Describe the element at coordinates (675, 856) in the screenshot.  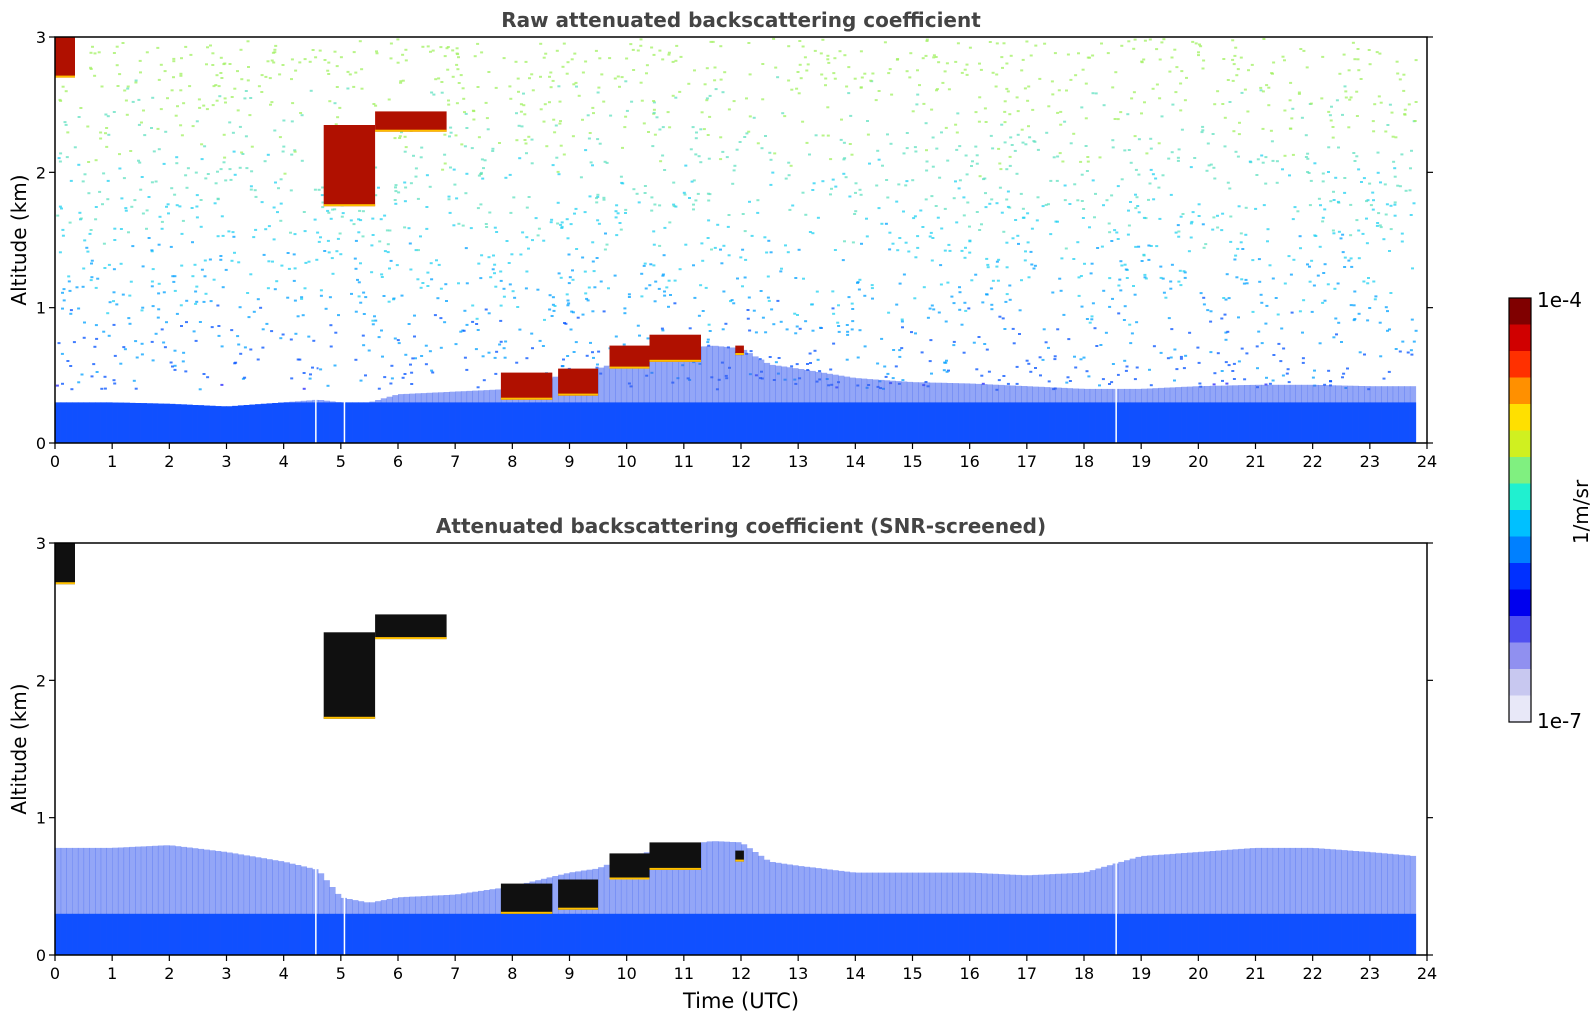
I see `cloud-layer` at that location.